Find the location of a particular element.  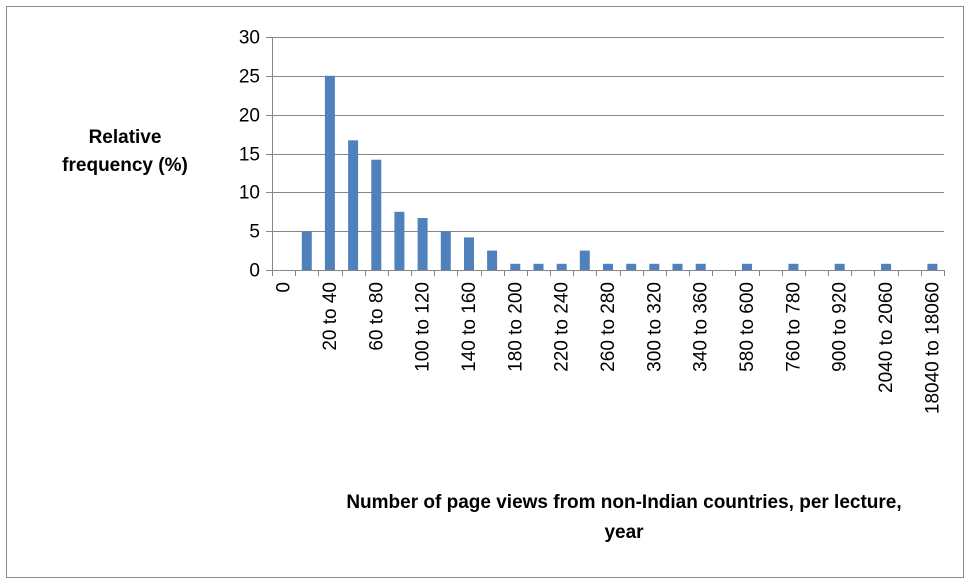

x-tick-label: 900 to 920 is located at coordinates (840, 327).